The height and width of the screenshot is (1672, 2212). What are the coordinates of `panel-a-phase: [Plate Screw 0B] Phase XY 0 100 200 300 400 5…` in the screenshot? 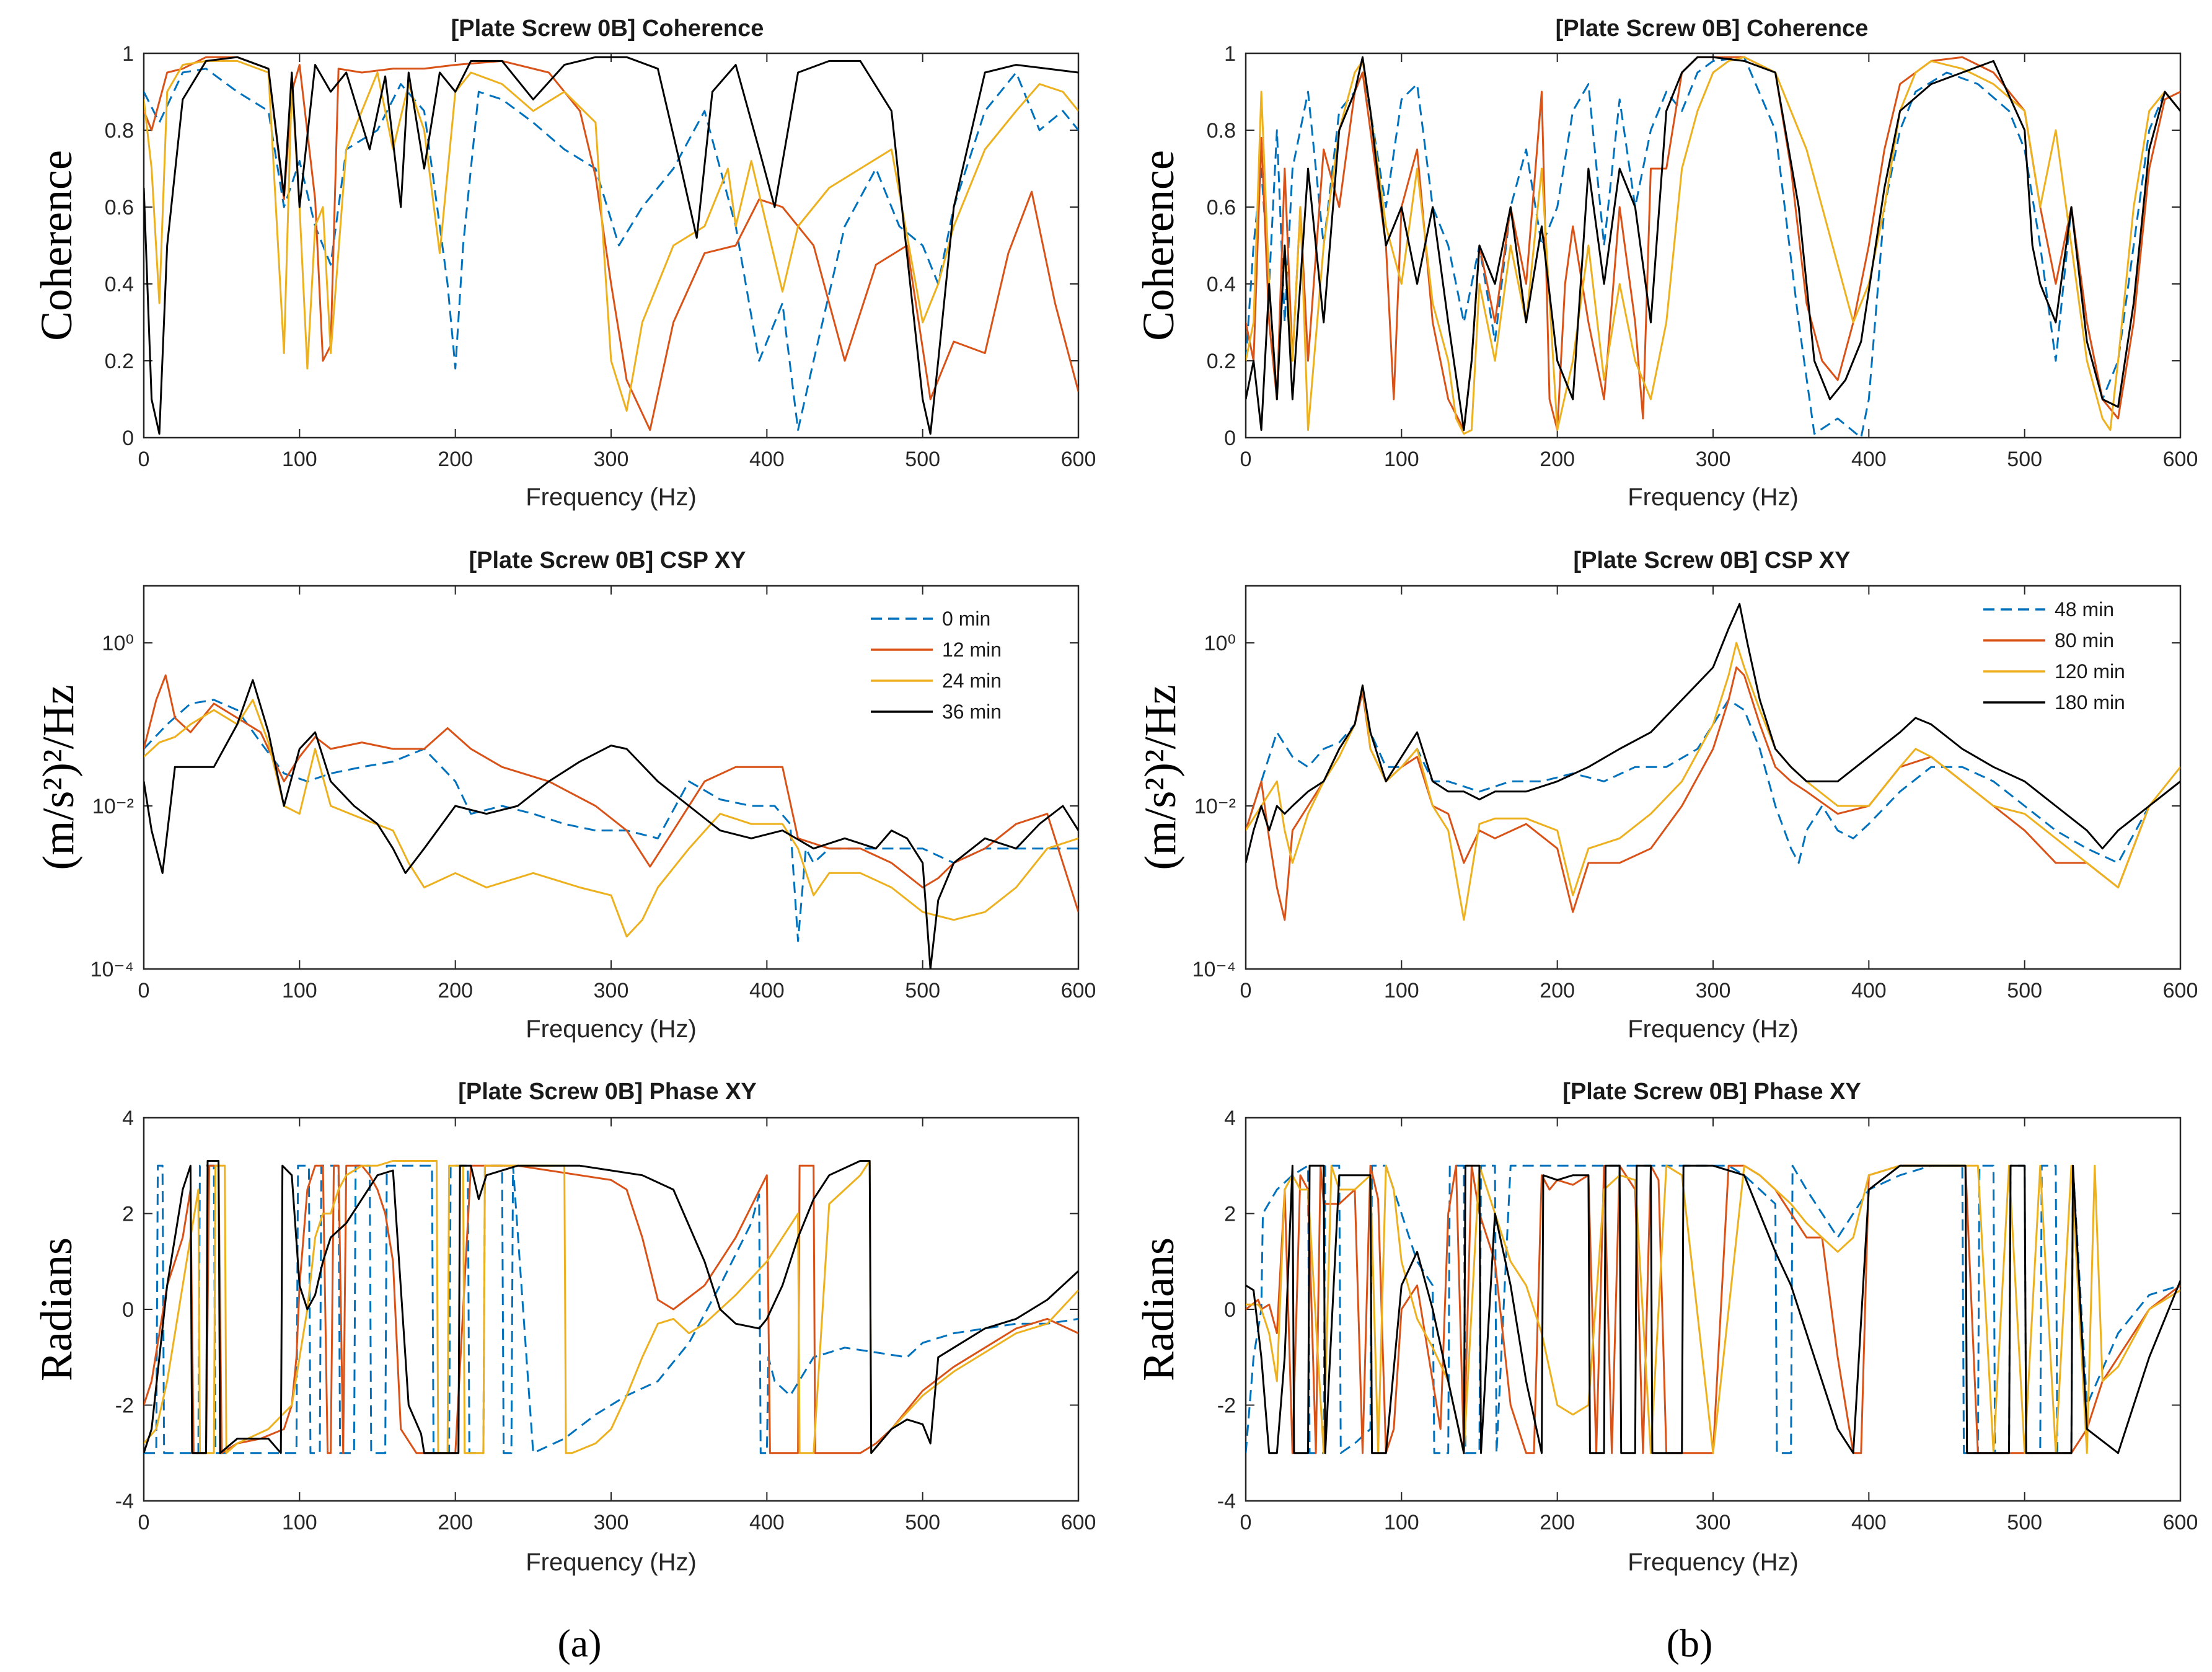 It's located at (564, 1328).